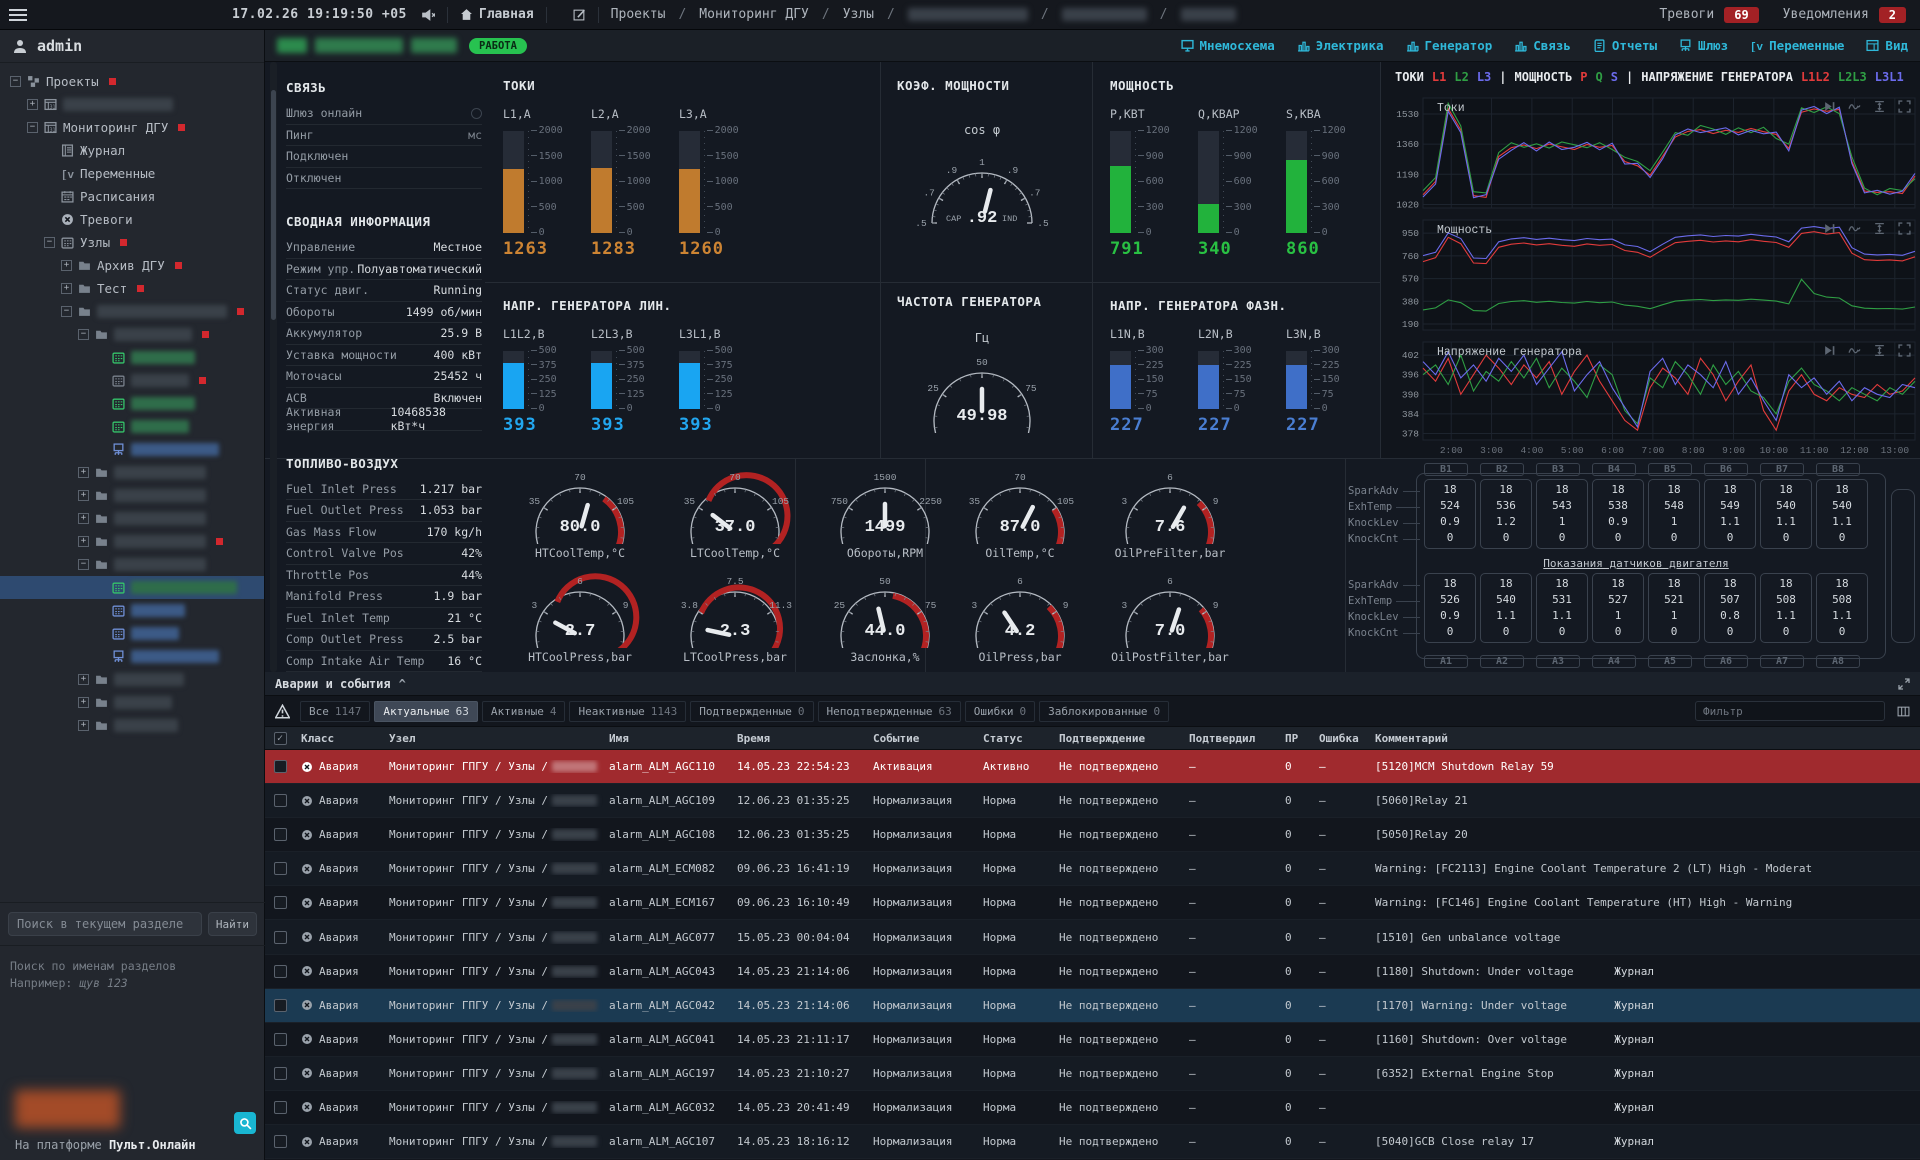 The height and width of the screenshot is (1160, 1920). What do you see at coordinates (245, 1123) in the screenshot?
I see `search-fab-button` at bounding box center [245, 1123].